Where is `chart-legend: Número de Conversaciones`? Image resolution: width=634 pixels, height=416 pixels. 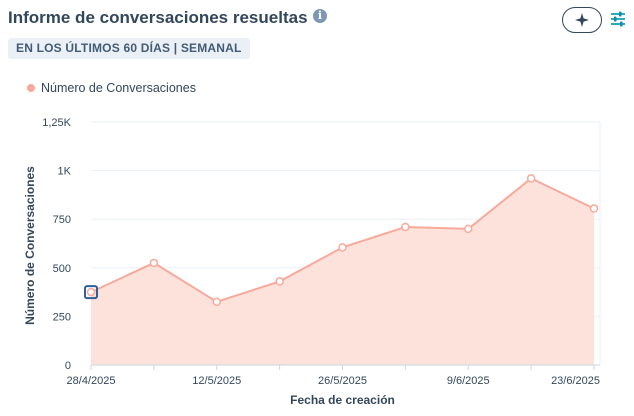
chart-legend: Número de Conversaciones is located at coordinates (111, 88).